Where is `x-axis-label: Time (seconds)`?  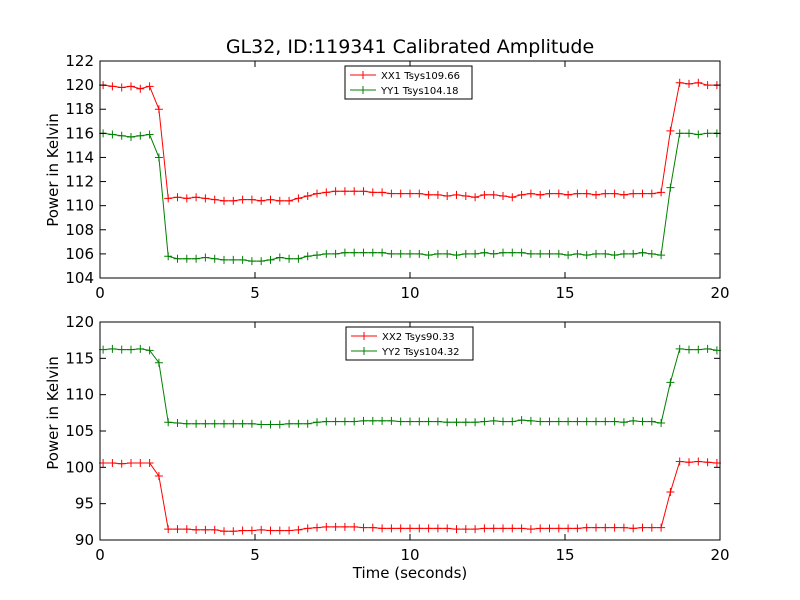 x-axis-label: Time (seconds) is located at coordinates (410, 573).